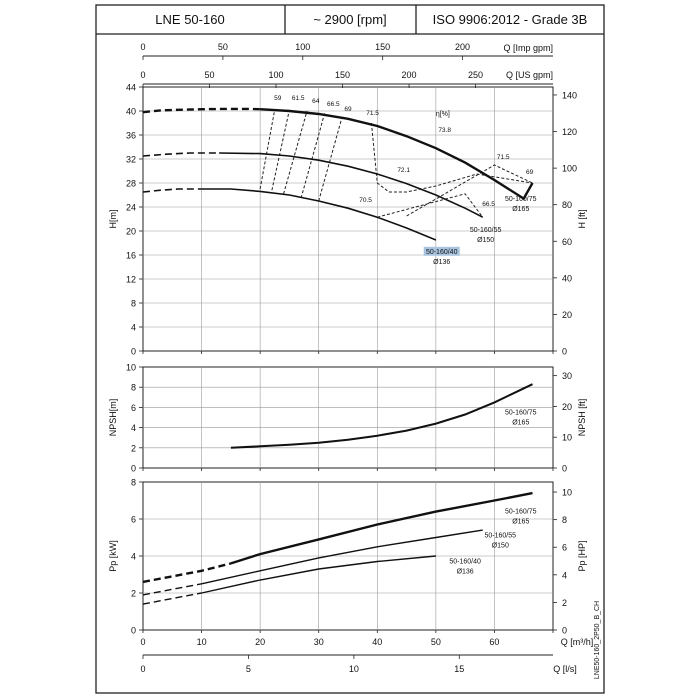  Describe the element at coordinates (276, 75) in the screenshot. I see `us-gpm-tick-label: 100` at that location.